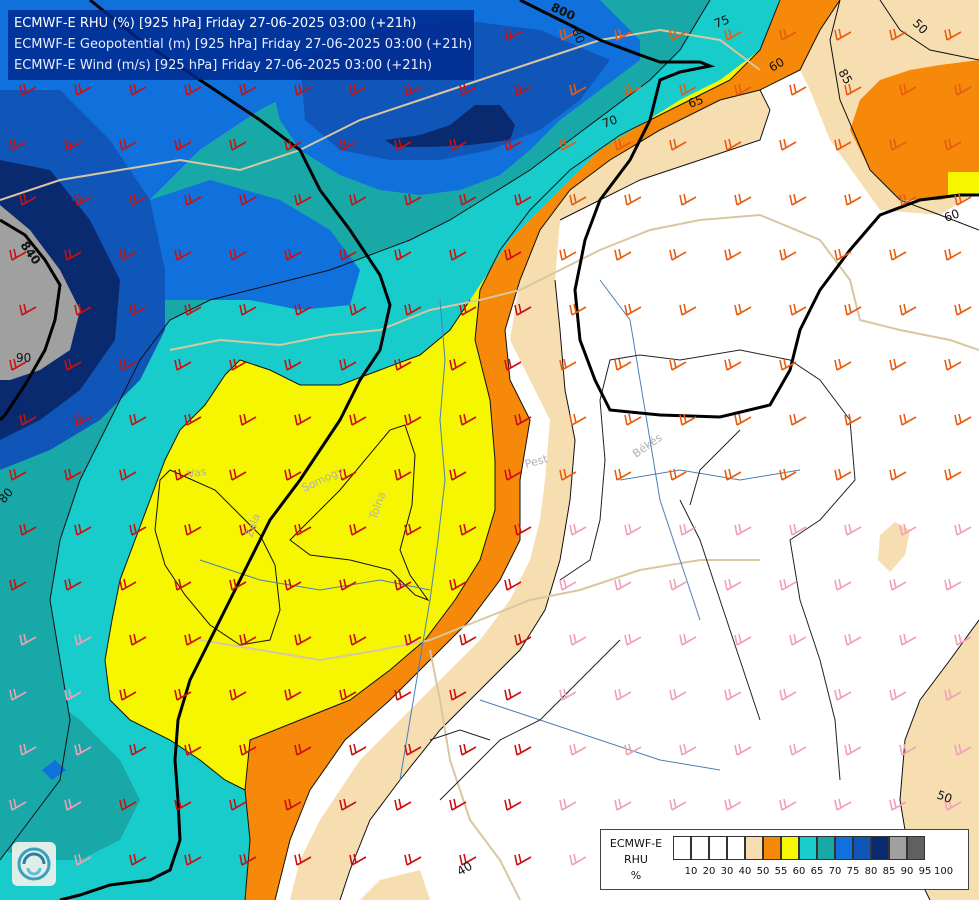  I want to click on legend-tick-label: 30, so click(727, 871).